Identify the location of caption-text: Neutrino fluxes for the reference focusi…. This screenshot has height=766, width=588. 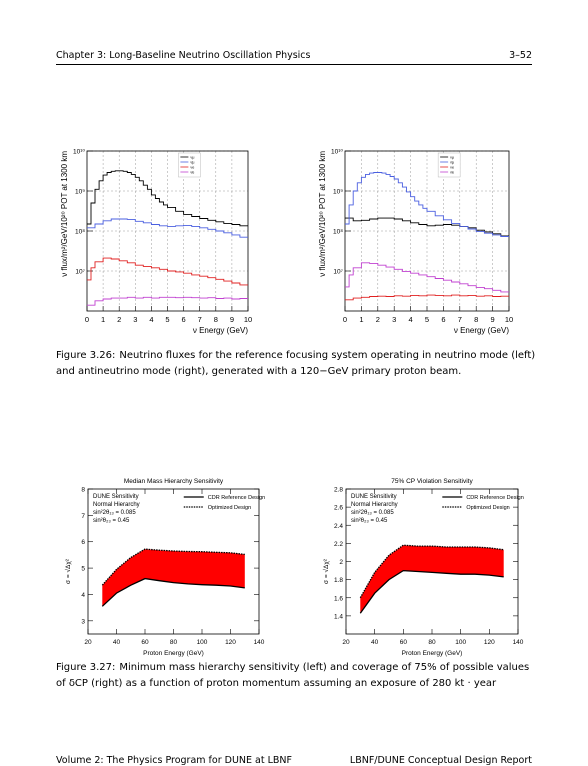
(296, 363).